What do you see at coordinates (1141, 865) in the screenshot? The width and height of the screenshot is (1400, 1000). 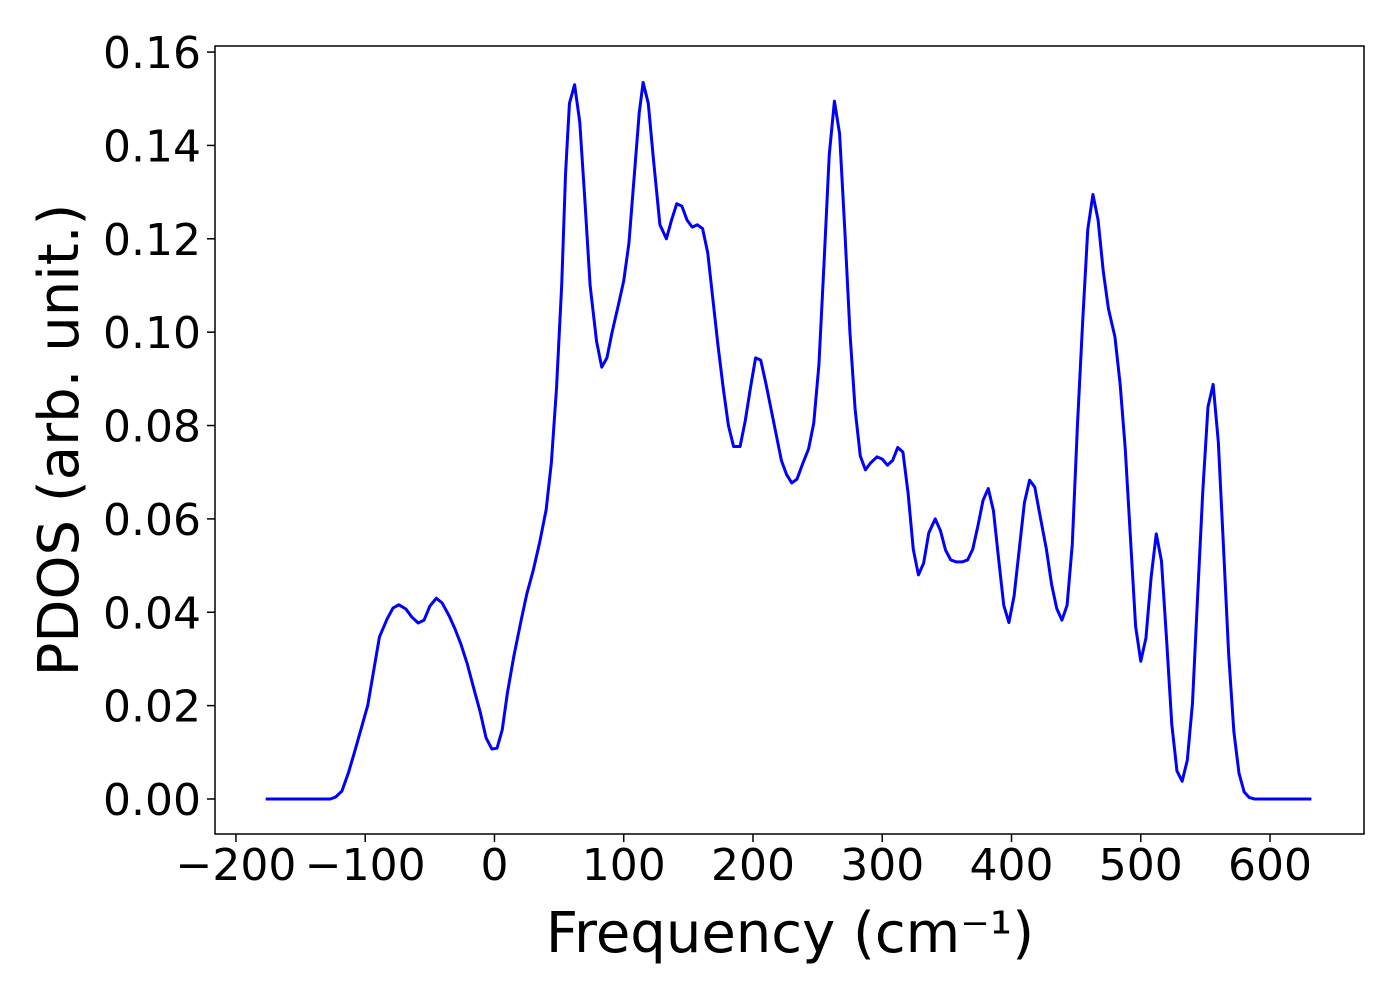 I see `x-tick-label: 500` at bounding box center [1141, 865].